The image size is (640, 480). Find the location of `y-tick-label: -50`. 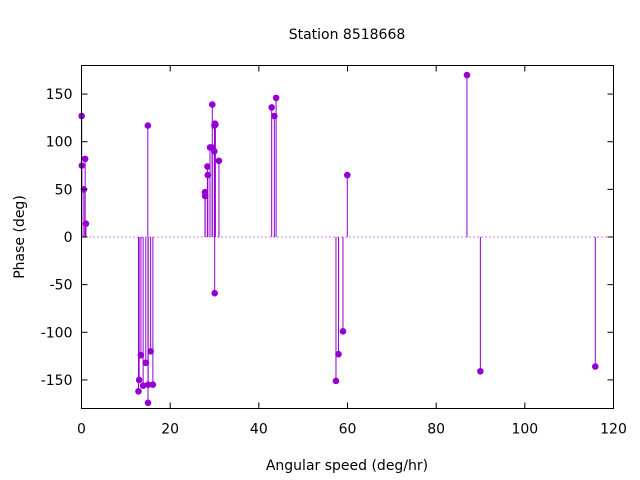

y-tick-label: -50 is located at coordinates (61, 286).